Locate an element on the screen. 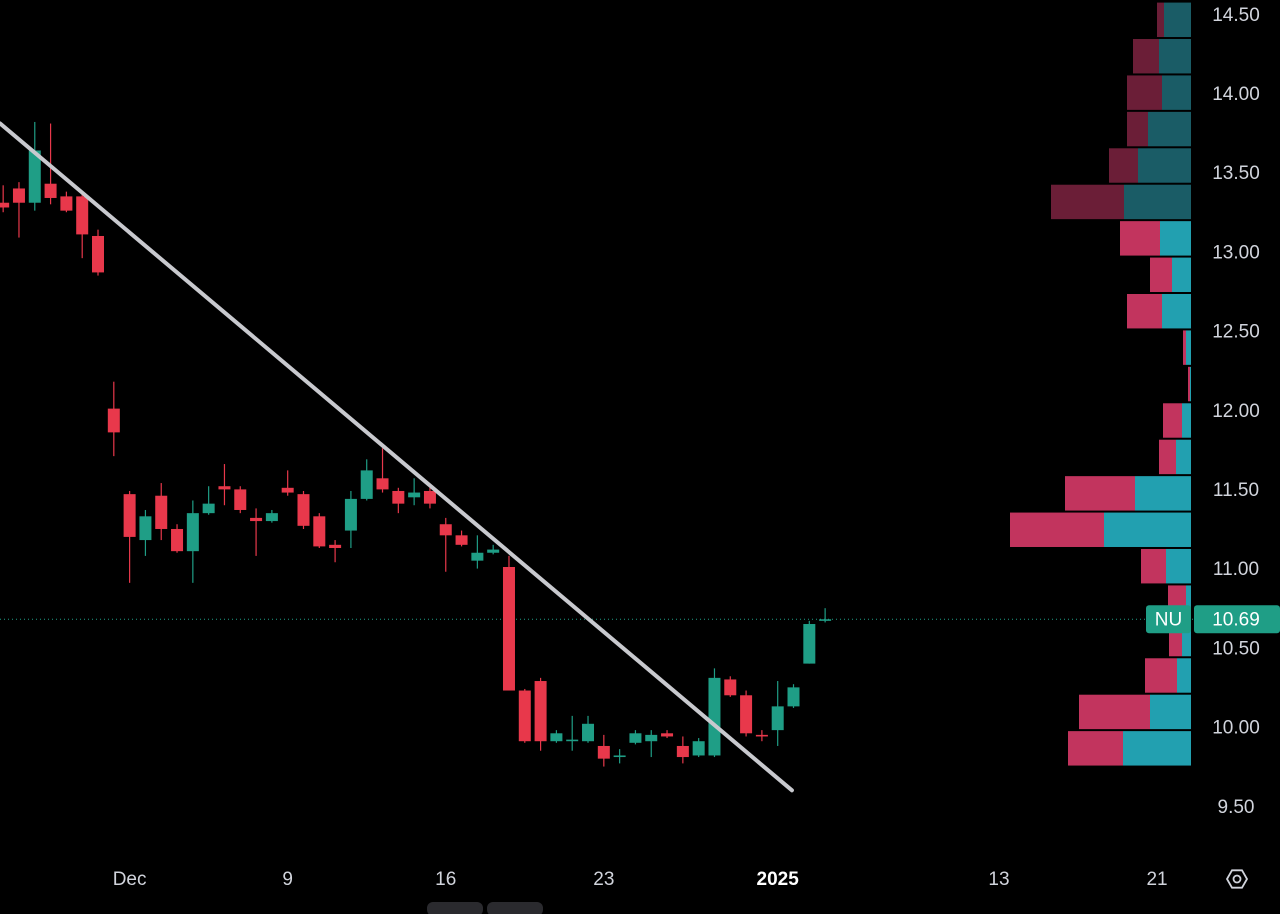  y-tick-label: 13.00 is located at coordinates (1236, 252).